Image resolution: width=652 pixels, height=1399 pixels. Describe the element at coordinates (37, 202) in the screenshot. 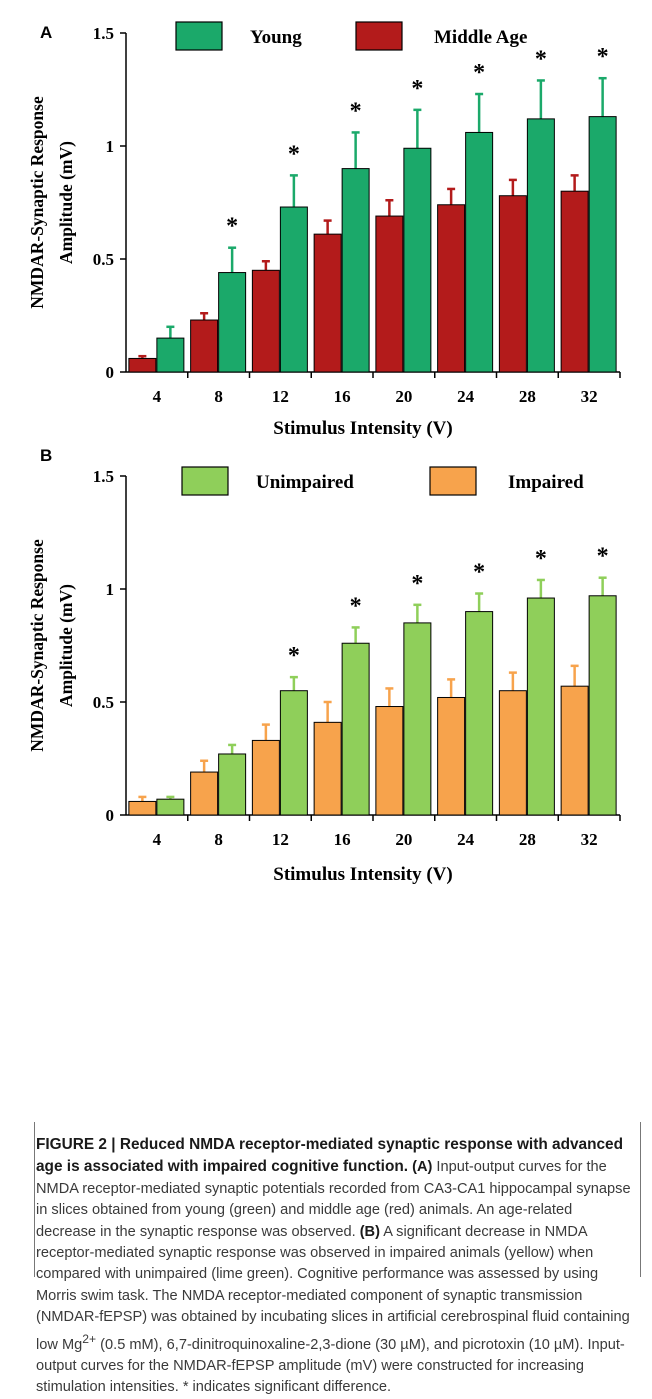

I see `chart-a-ylabel-line1: NMDAR-Synaptic Response` at that location.